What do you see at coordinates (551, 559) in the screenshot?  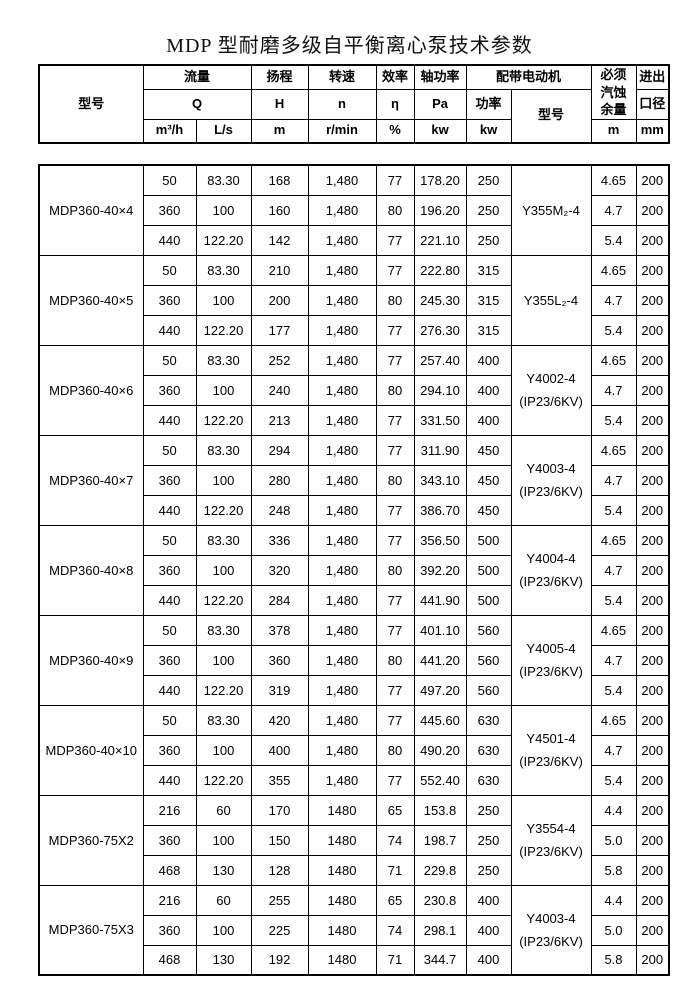 I see `motor-model-line: Y4004-4` at bounding box center [551, 559].